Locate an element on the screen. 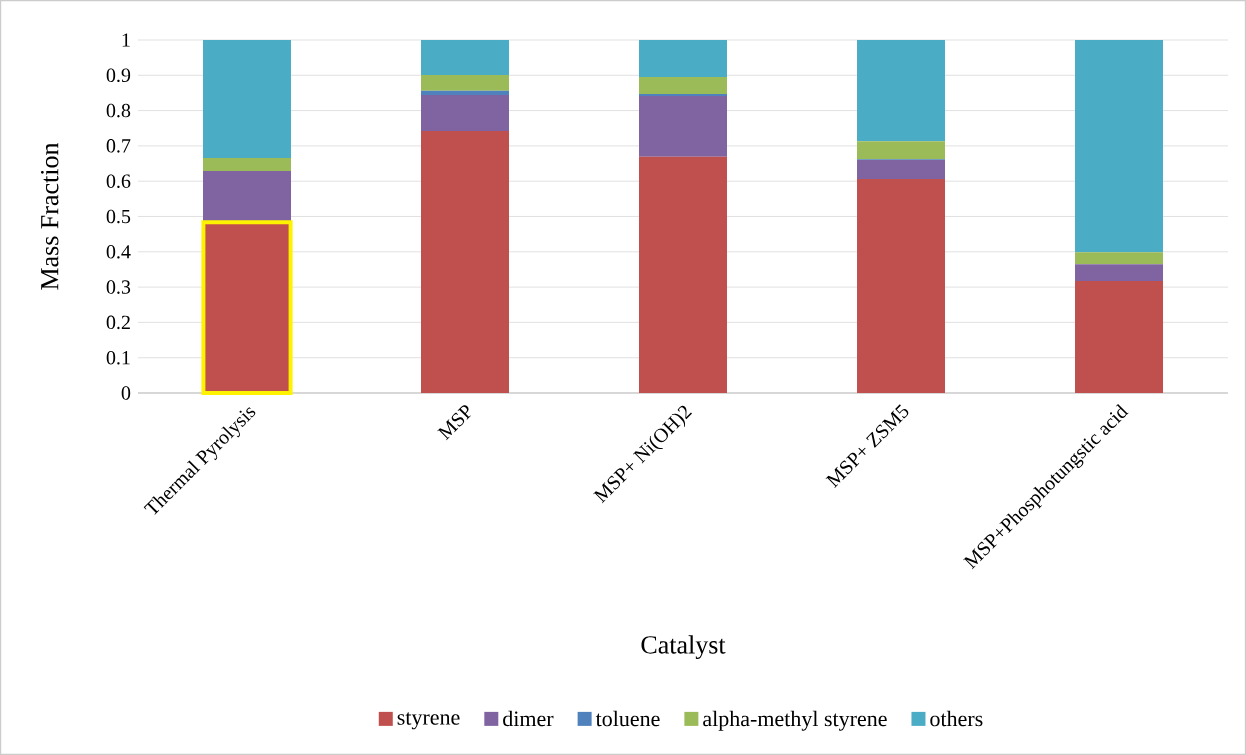 This screenshot has width=1246, height=755. y-tick-label: 0.8 is located at coordinates (118, 110).